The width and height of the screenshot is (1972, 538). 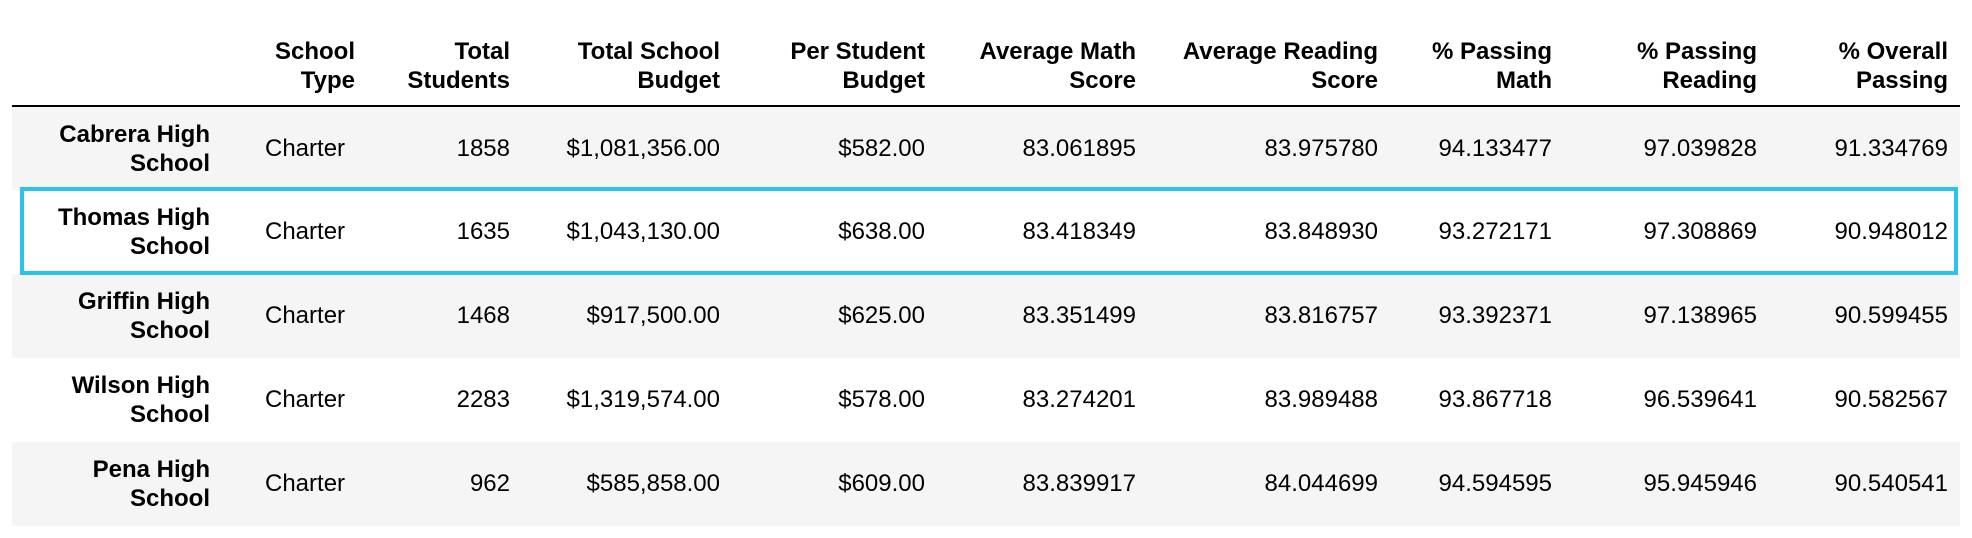 I want to click on cell-total-school-budget: $917,500.00, so click(x=653, y=315).